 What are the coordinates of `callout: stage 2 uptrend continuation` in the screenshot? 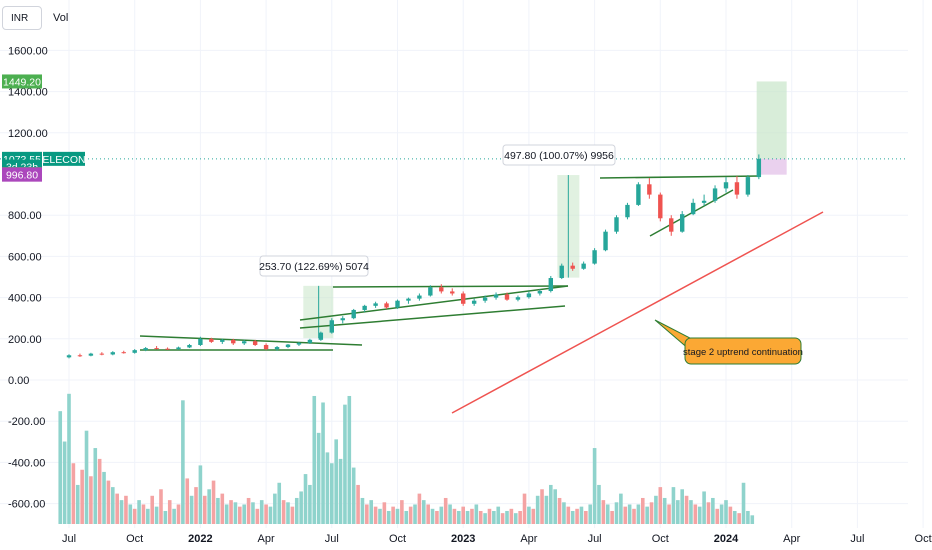 It's located at (728, 342).